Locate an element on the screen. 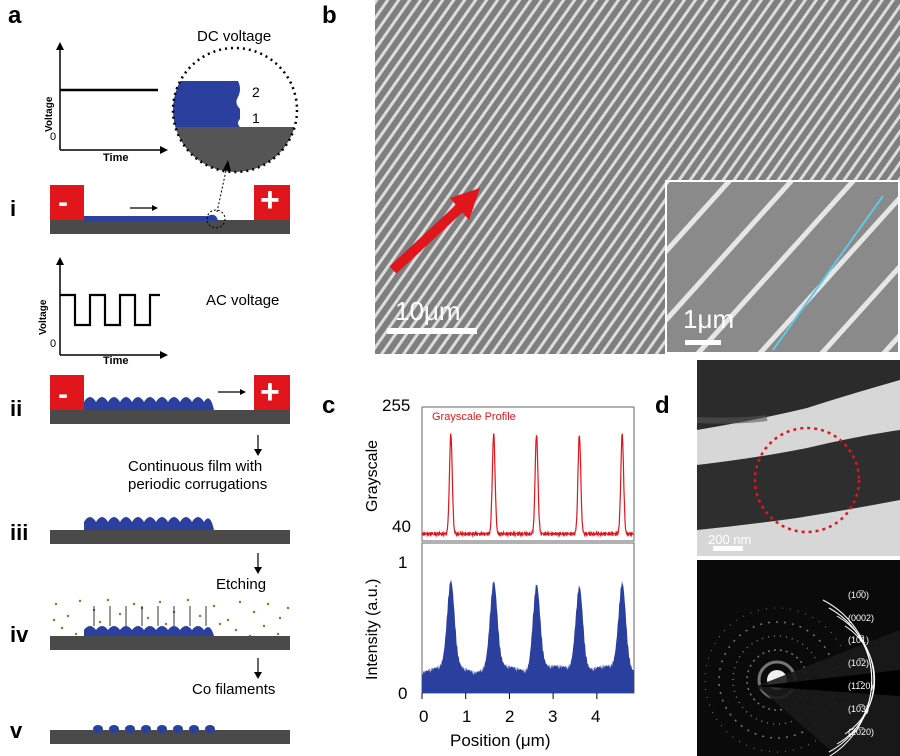  step-i-minus: - is located at coordinates (63, 202).